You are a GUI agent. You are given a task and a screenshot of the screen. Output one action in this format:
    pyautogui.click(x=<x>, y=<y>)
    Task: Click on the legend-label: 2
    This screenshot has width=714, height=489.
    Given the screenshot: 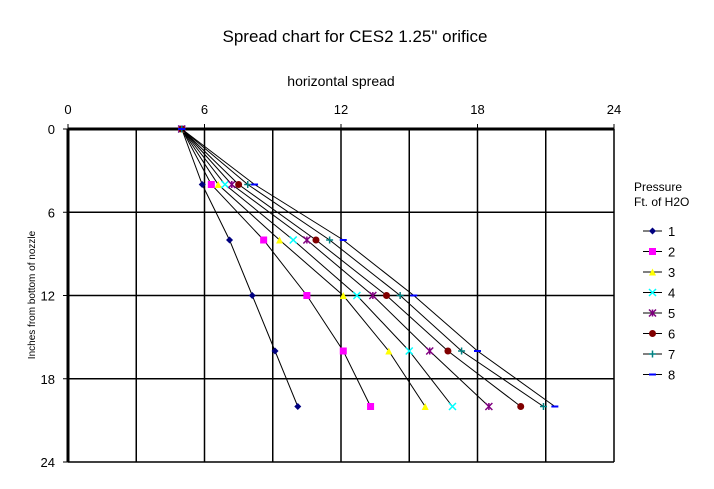 What is the action you would take?
    pyautogui.click(x=671, y=252)
    